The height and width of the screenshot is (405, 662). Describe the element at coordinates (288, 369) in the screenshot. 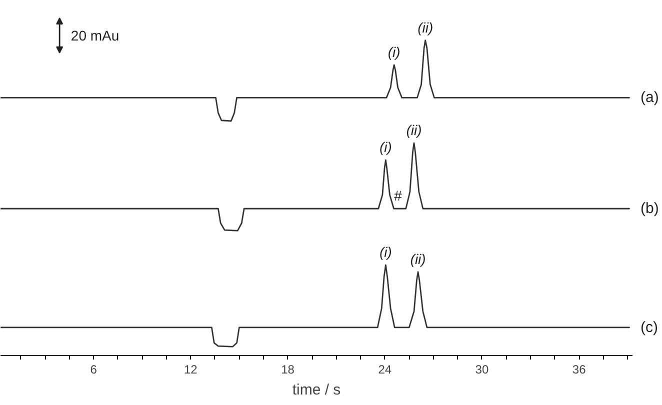

I see `x-tick-label: 18` at that location.